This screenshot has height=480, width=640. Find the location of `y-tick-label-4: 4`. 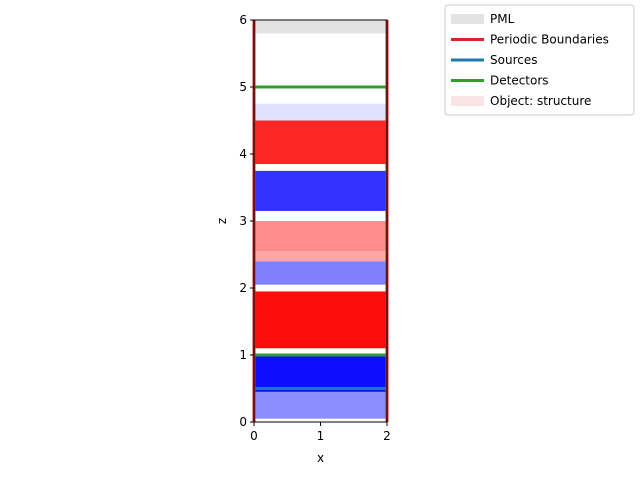

y-tick-label-4: 4 is located at coordinates (243, 154).